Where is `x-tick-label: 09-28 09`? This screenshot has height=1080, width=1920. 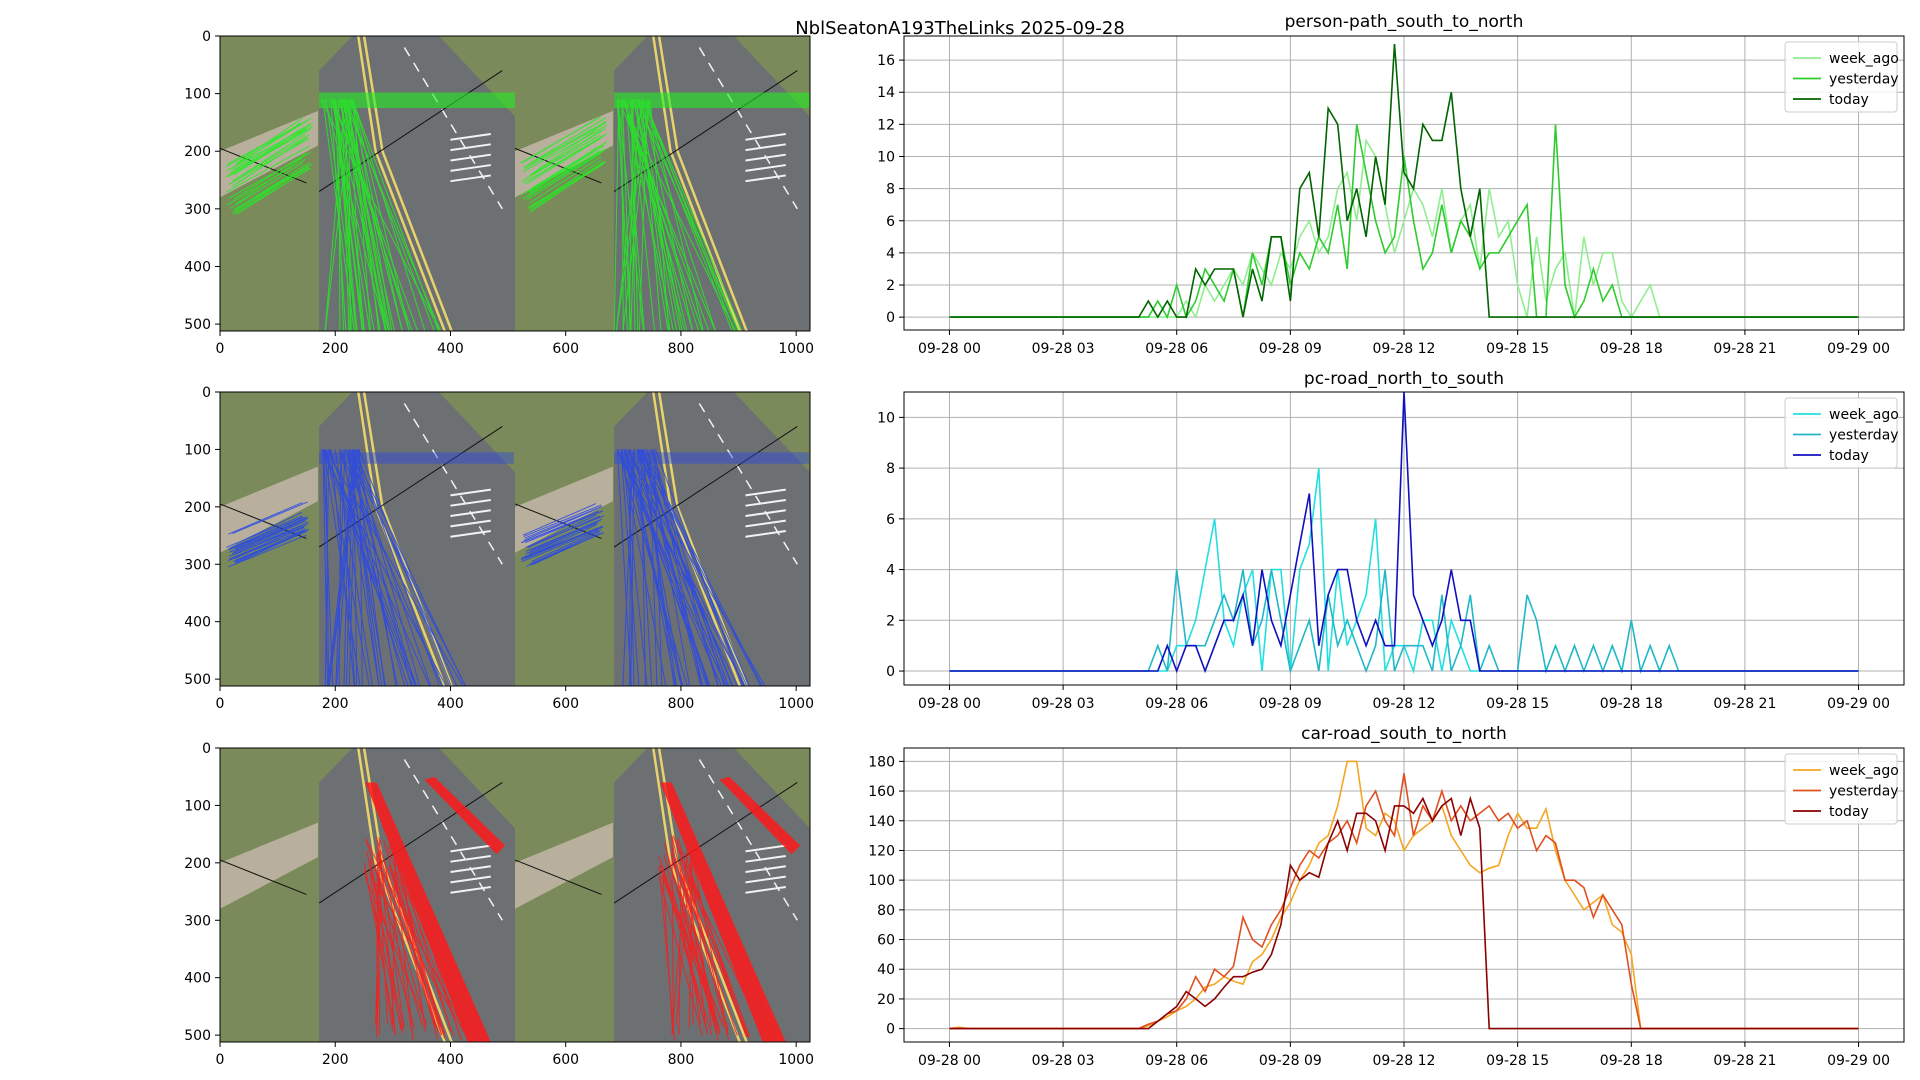
x-tick-label: 09-28 09 is located at coordinates (1290, 1061).